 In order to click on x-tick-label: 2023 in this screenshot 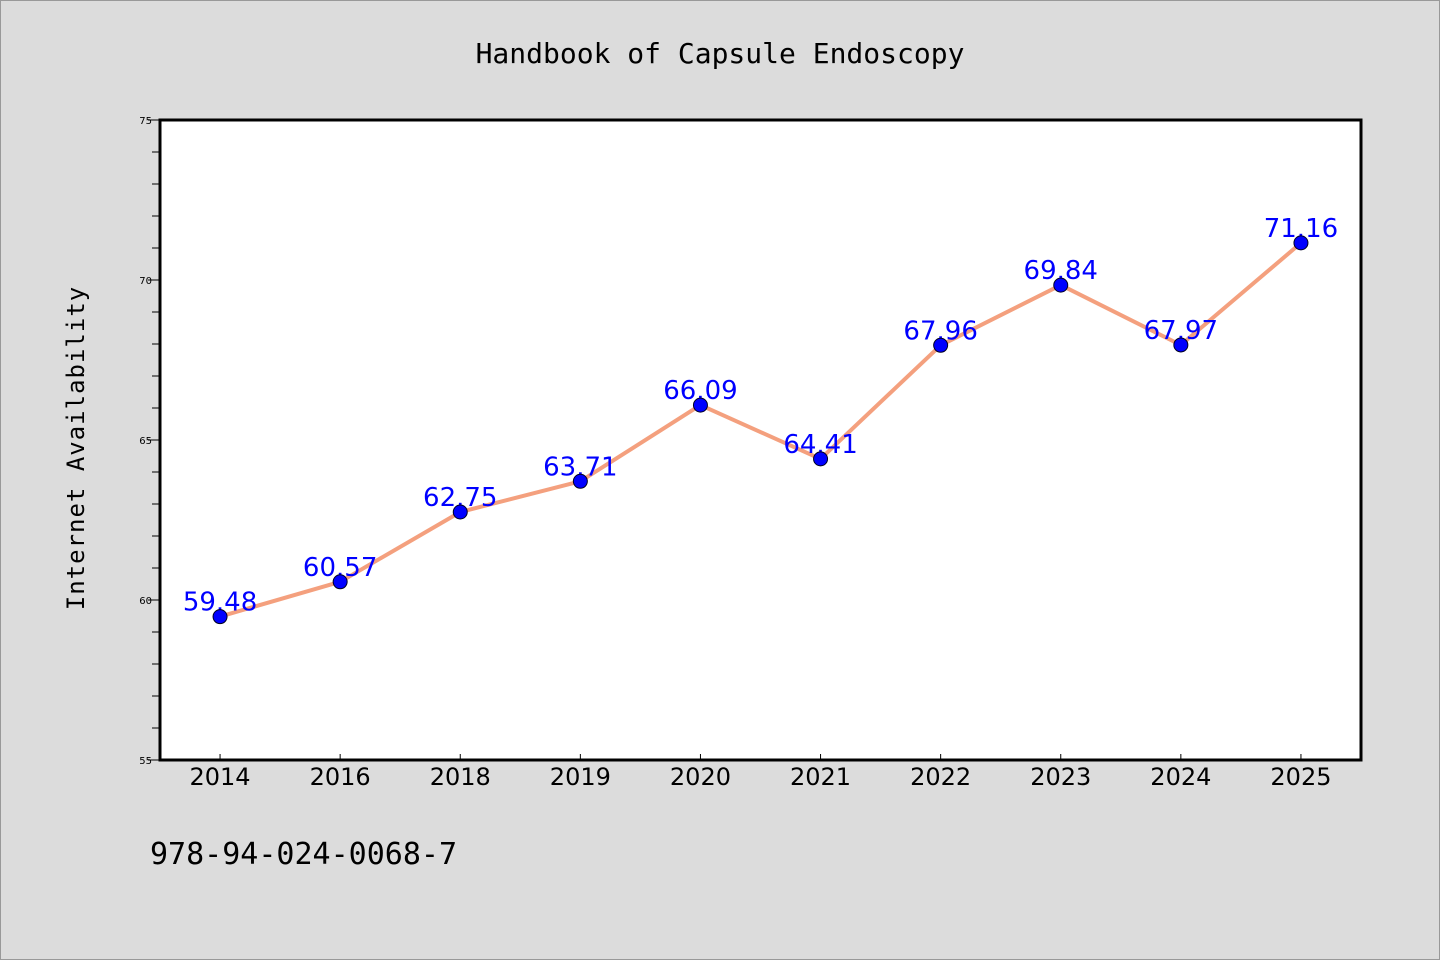, I will do `click(1060, 777)`.